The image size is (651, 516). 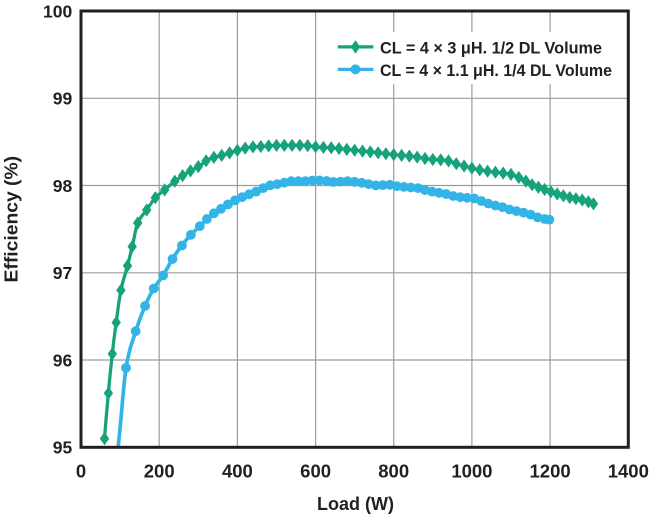 What do you see at coordinates (237, 471) in the screenshot?
I see `svg-text: 400` at bounding box center [237, 471].